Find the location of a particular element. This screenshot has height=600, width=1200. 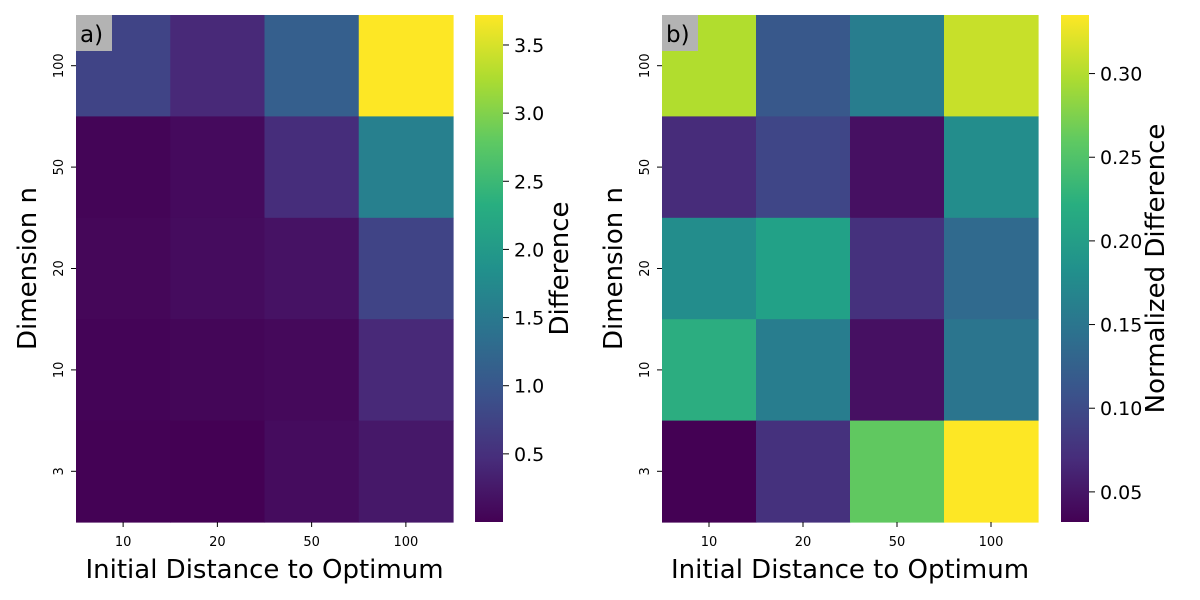

colorbar-tick-label: 0.15 is located at coordinates (1121, 326).